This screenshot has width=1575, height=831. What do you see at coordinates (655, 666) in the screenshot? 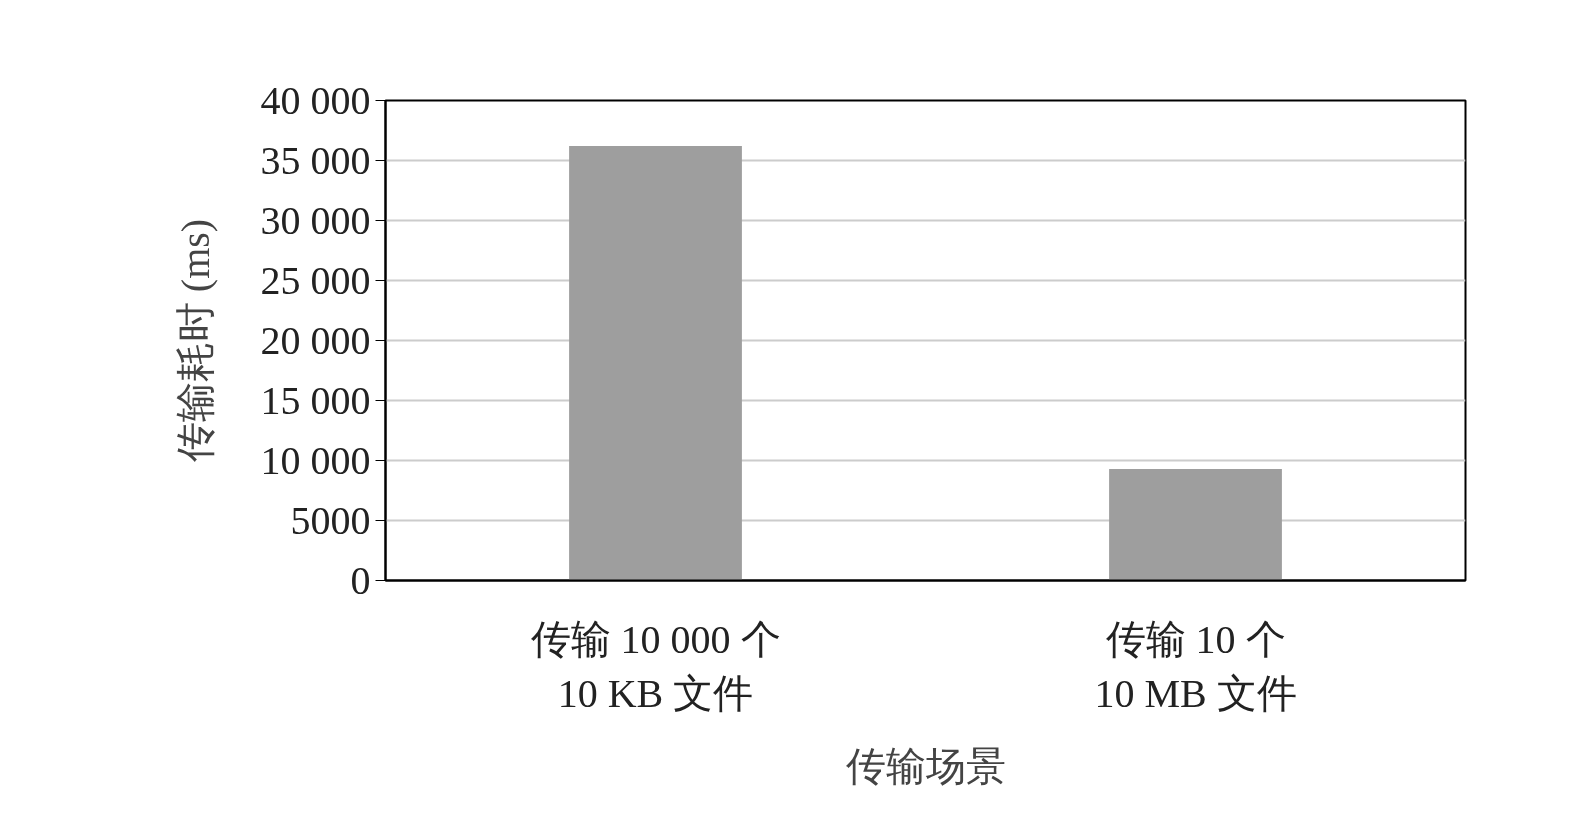
I see `x-tick-label: 传输 10 000 个 10 KB 文件` at bounding box center [655, 666].